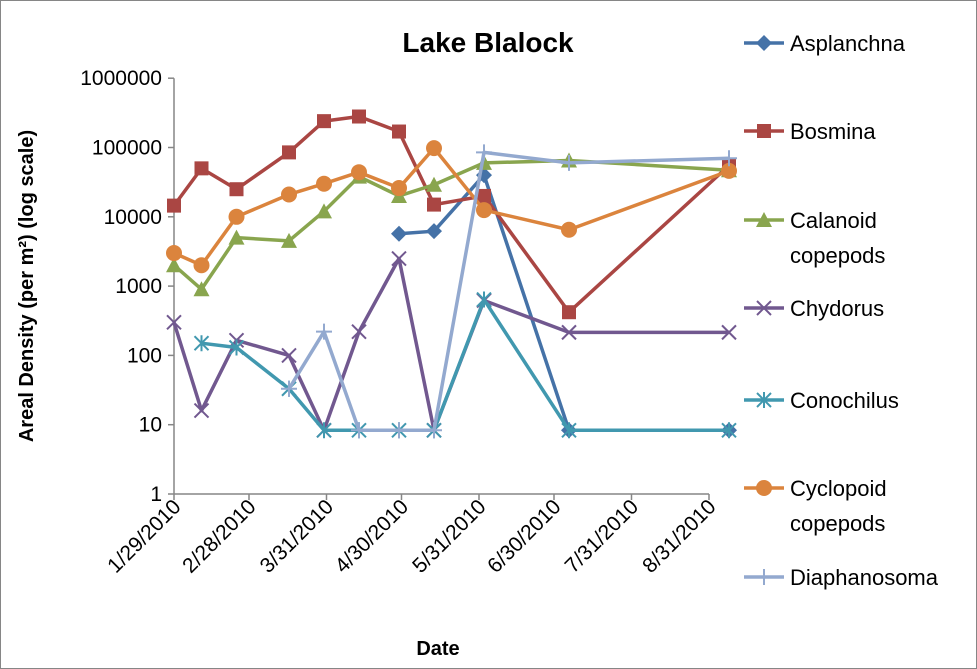  Describe the element at coordinates (219, 536) in the screenshot. I see `x-tick-label: 2/28/2010` at that location.